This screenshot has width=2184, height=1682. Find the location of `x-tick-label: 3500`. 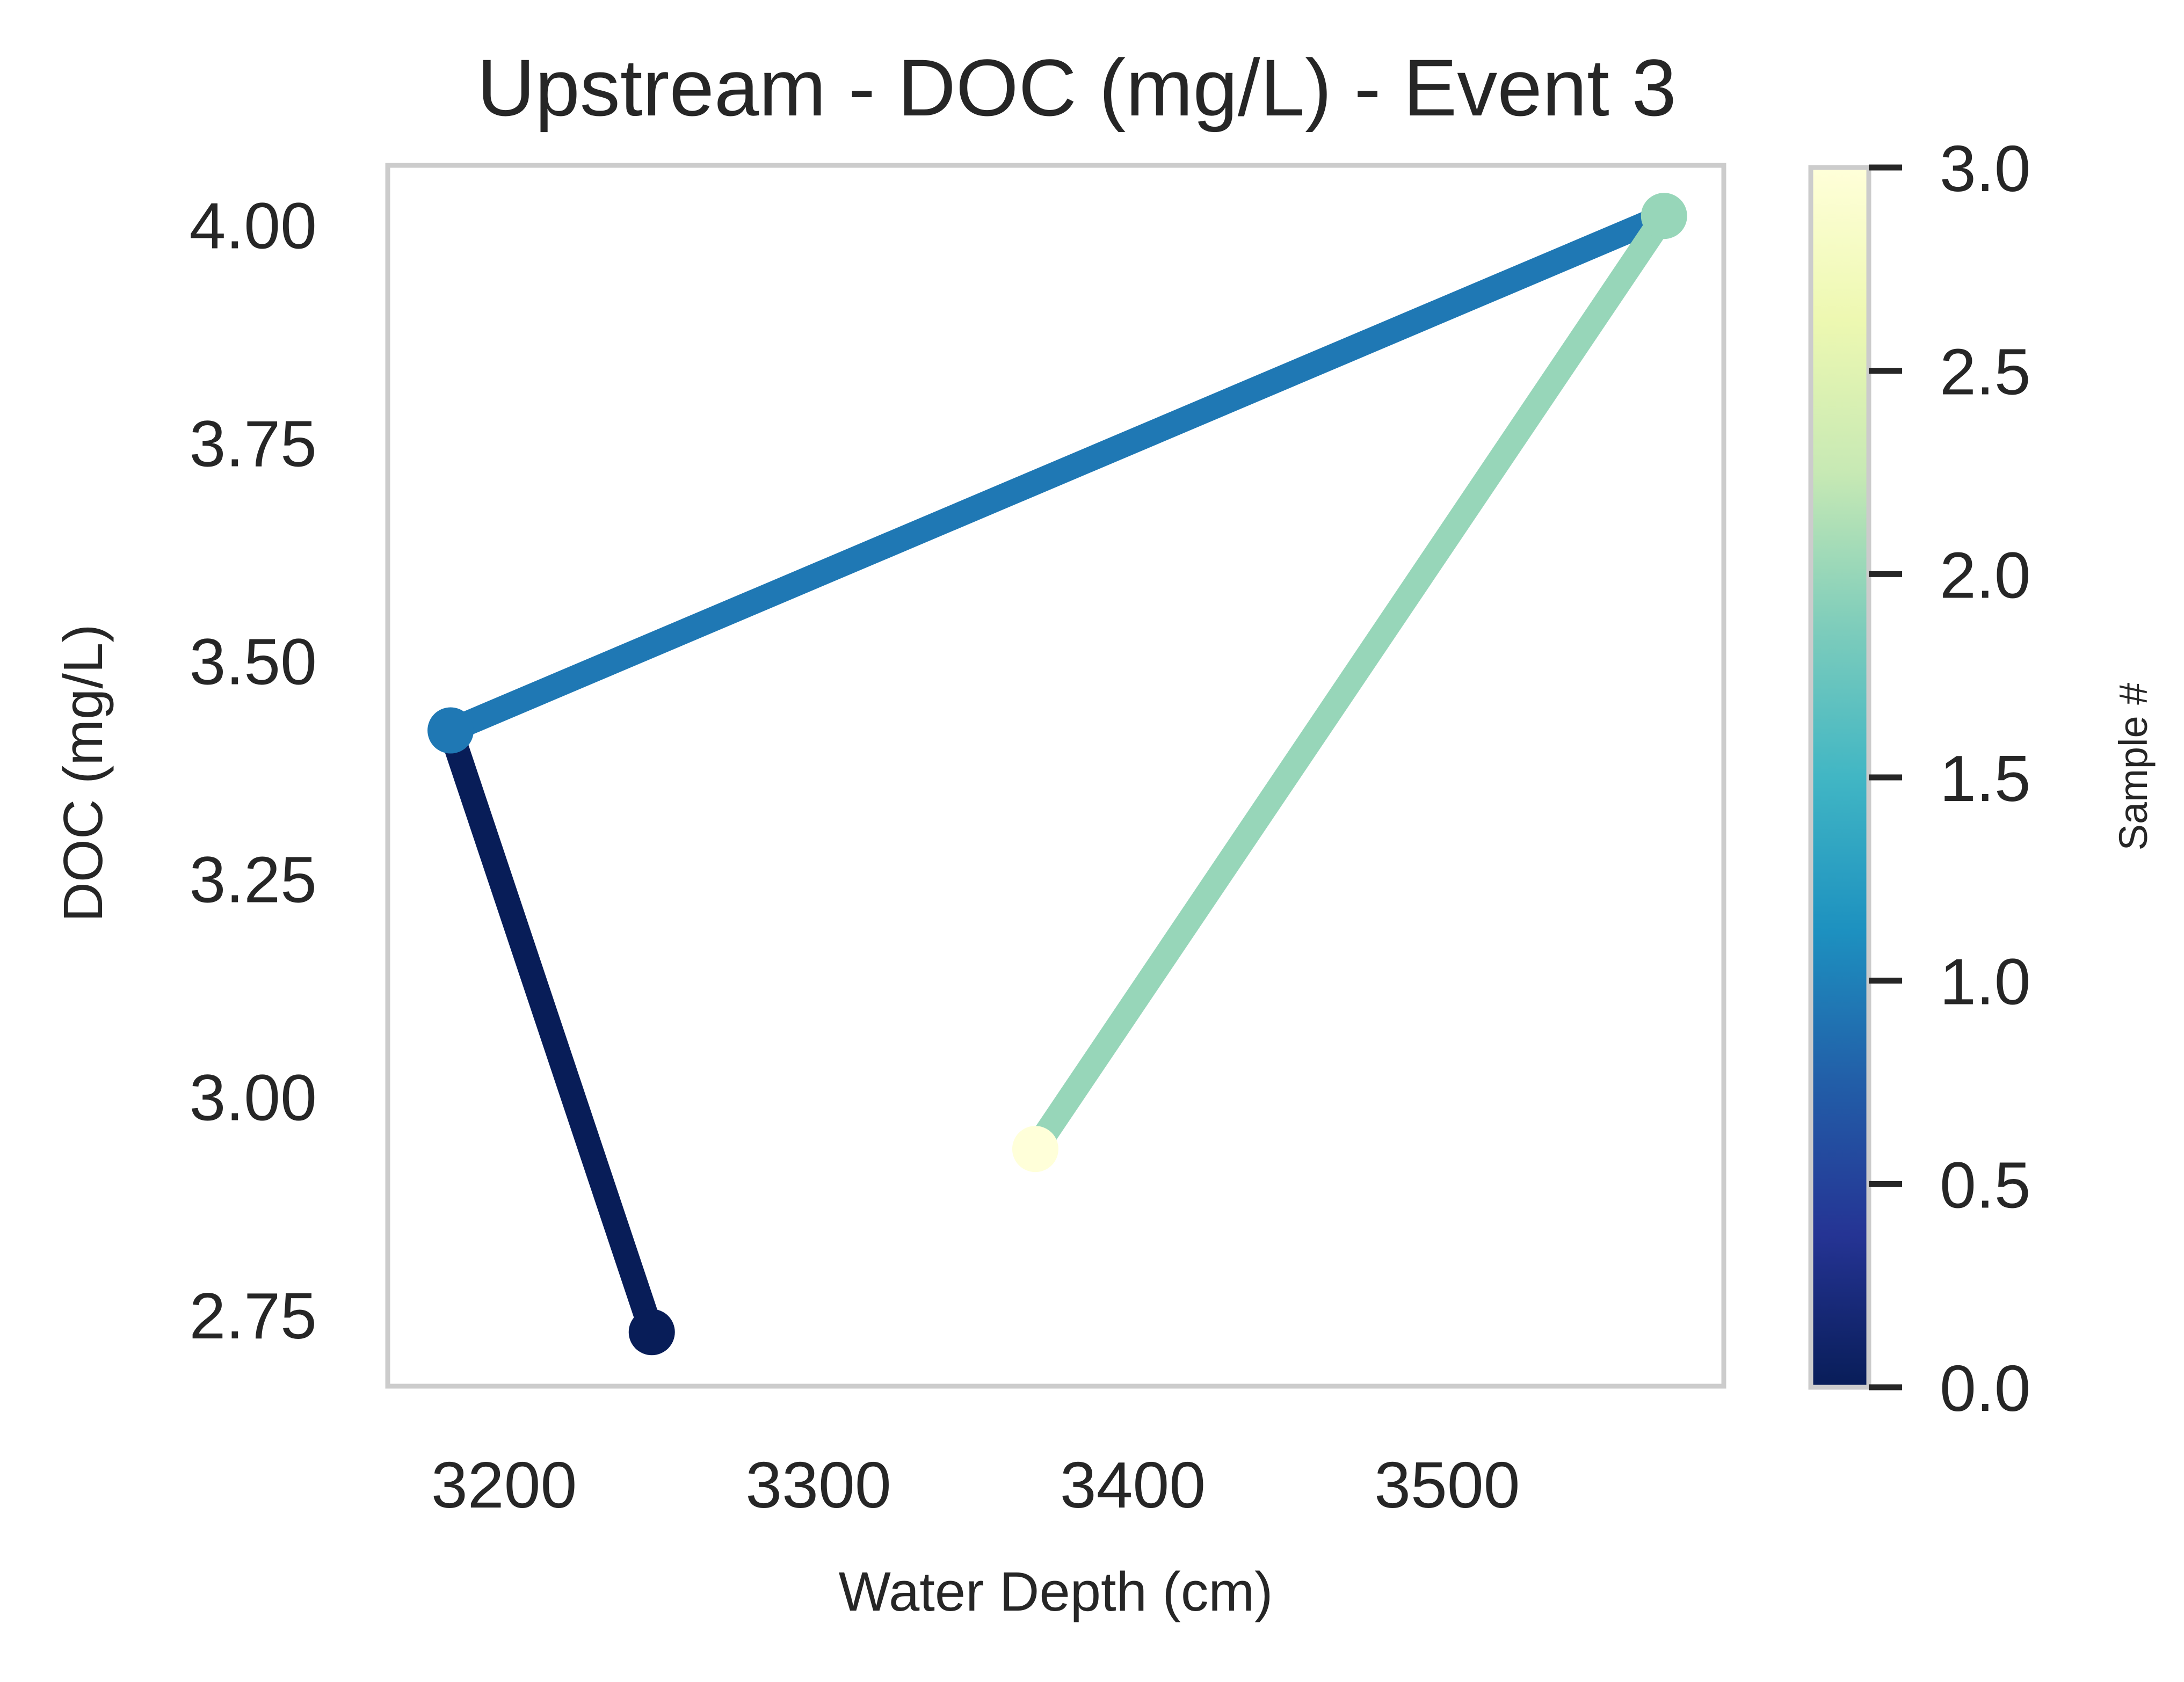

x-tick-label: 3500 is located at coordinates (1447, 1484).